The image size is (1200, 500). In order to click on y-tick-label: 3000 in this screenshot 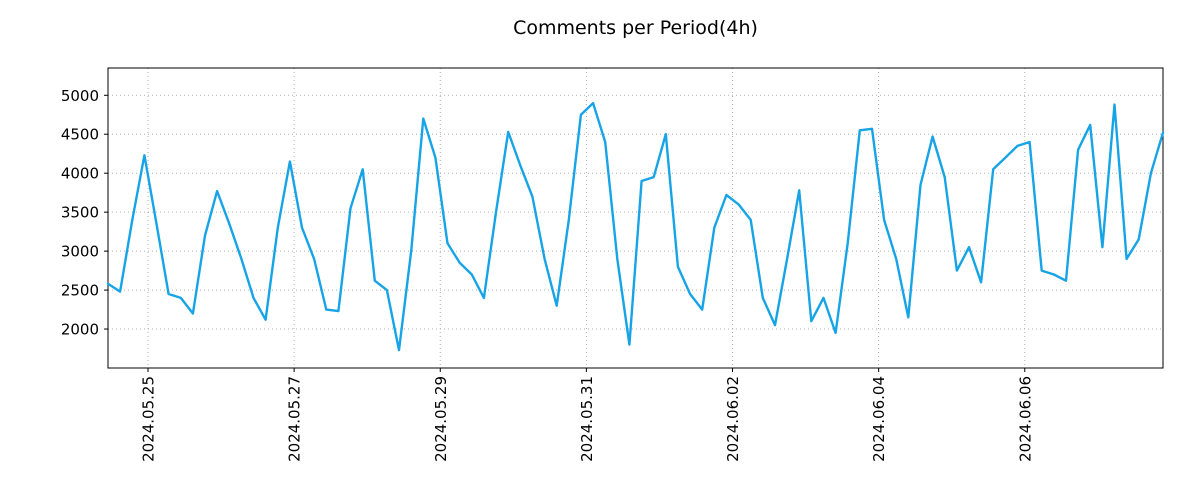, I will do `click(80, 252)`.